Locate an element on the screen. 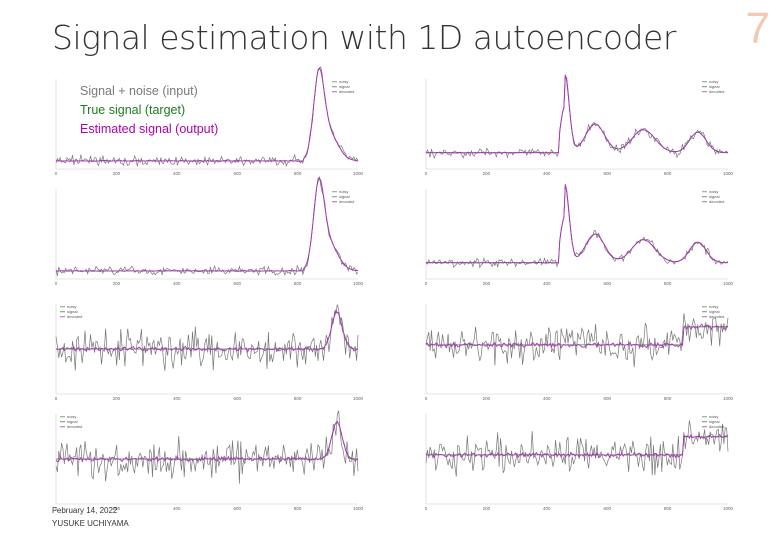  slide-number: 7 is located at coordinates (757, 28).